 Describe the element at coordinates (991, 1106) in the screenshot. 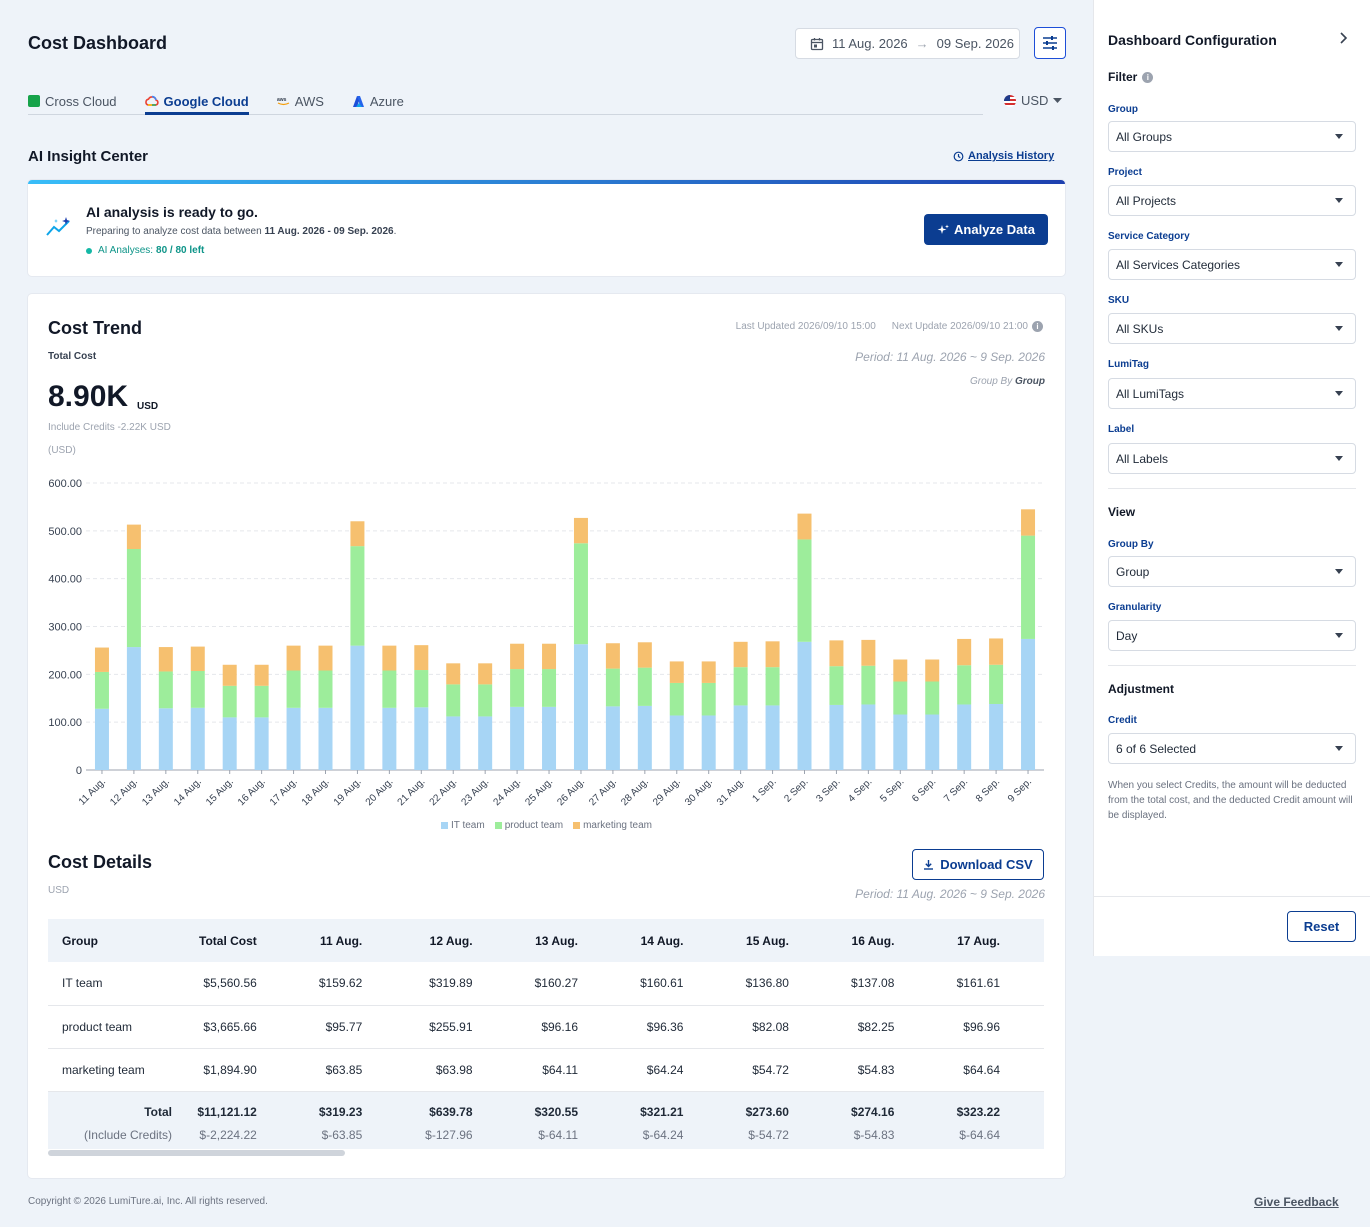

I see `table-cell: $323.22` at that location.